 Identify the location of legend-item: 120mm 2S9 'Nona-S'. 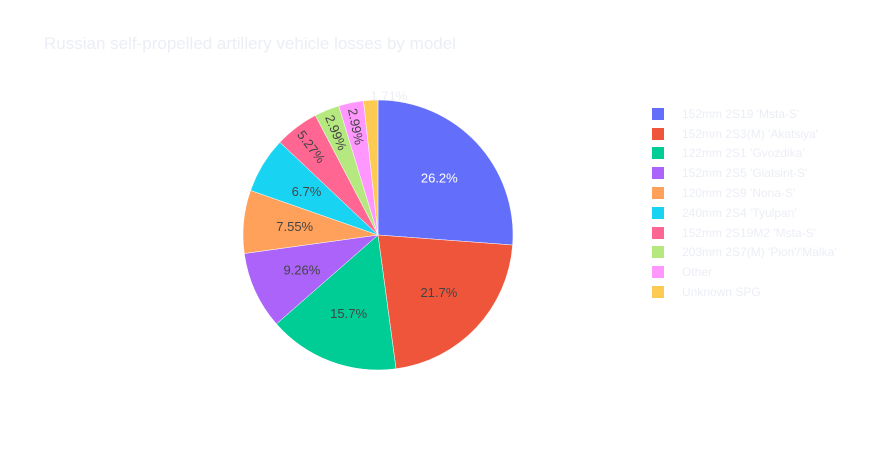
(744, 193).